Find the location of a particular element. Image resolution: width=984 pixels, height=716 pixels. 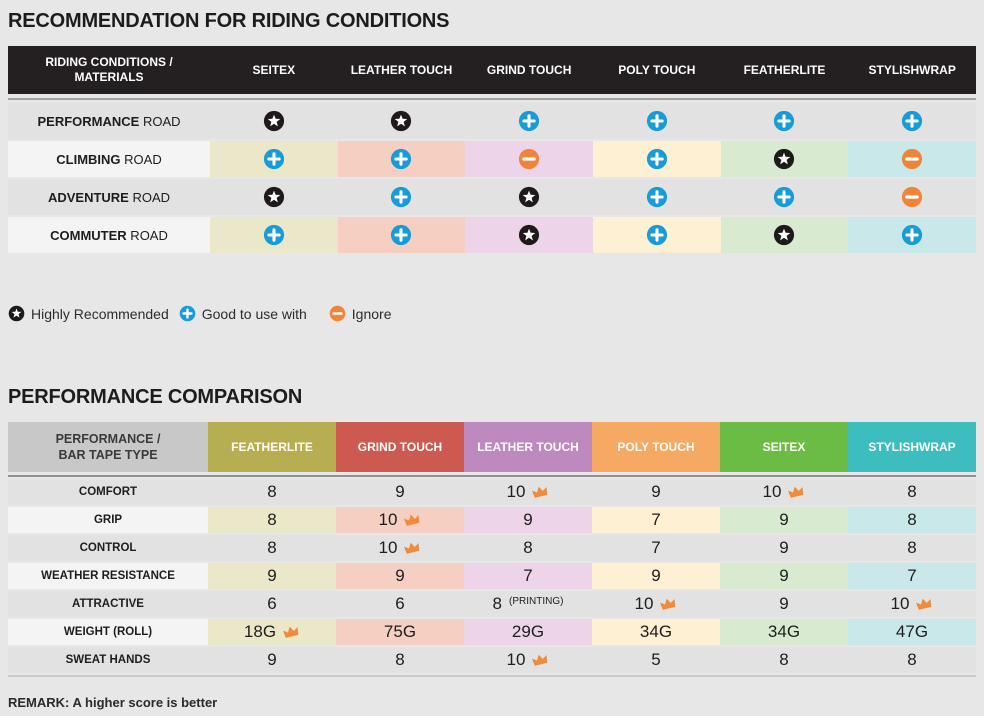

score-cell: 34G is located at coordinates (784, 632).